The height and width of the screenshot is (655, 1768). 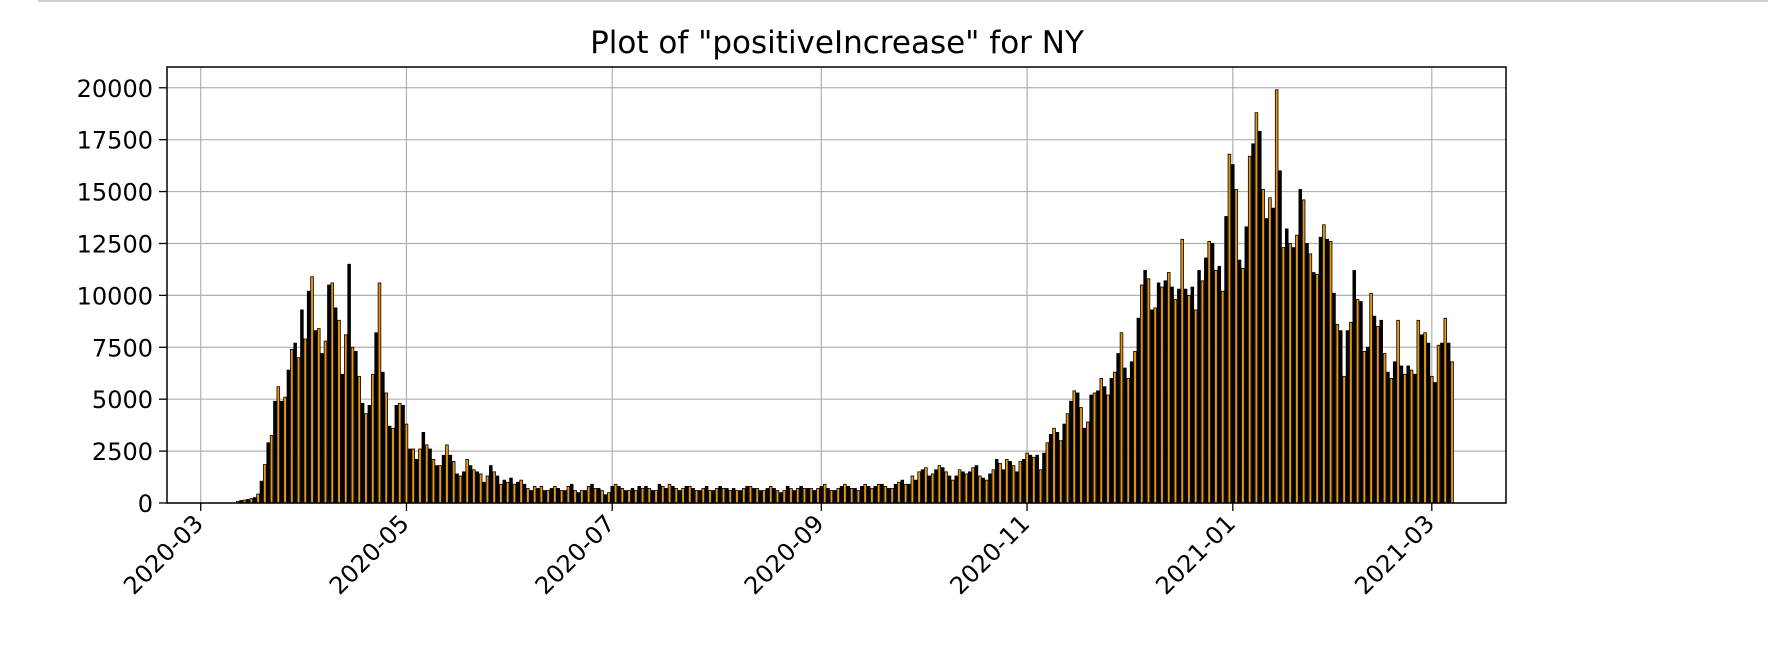 What do you see at coordinates (784, 554) in the screenshot?
I see `x-tick-label: 2020-09` at bounding box center [784, 554].